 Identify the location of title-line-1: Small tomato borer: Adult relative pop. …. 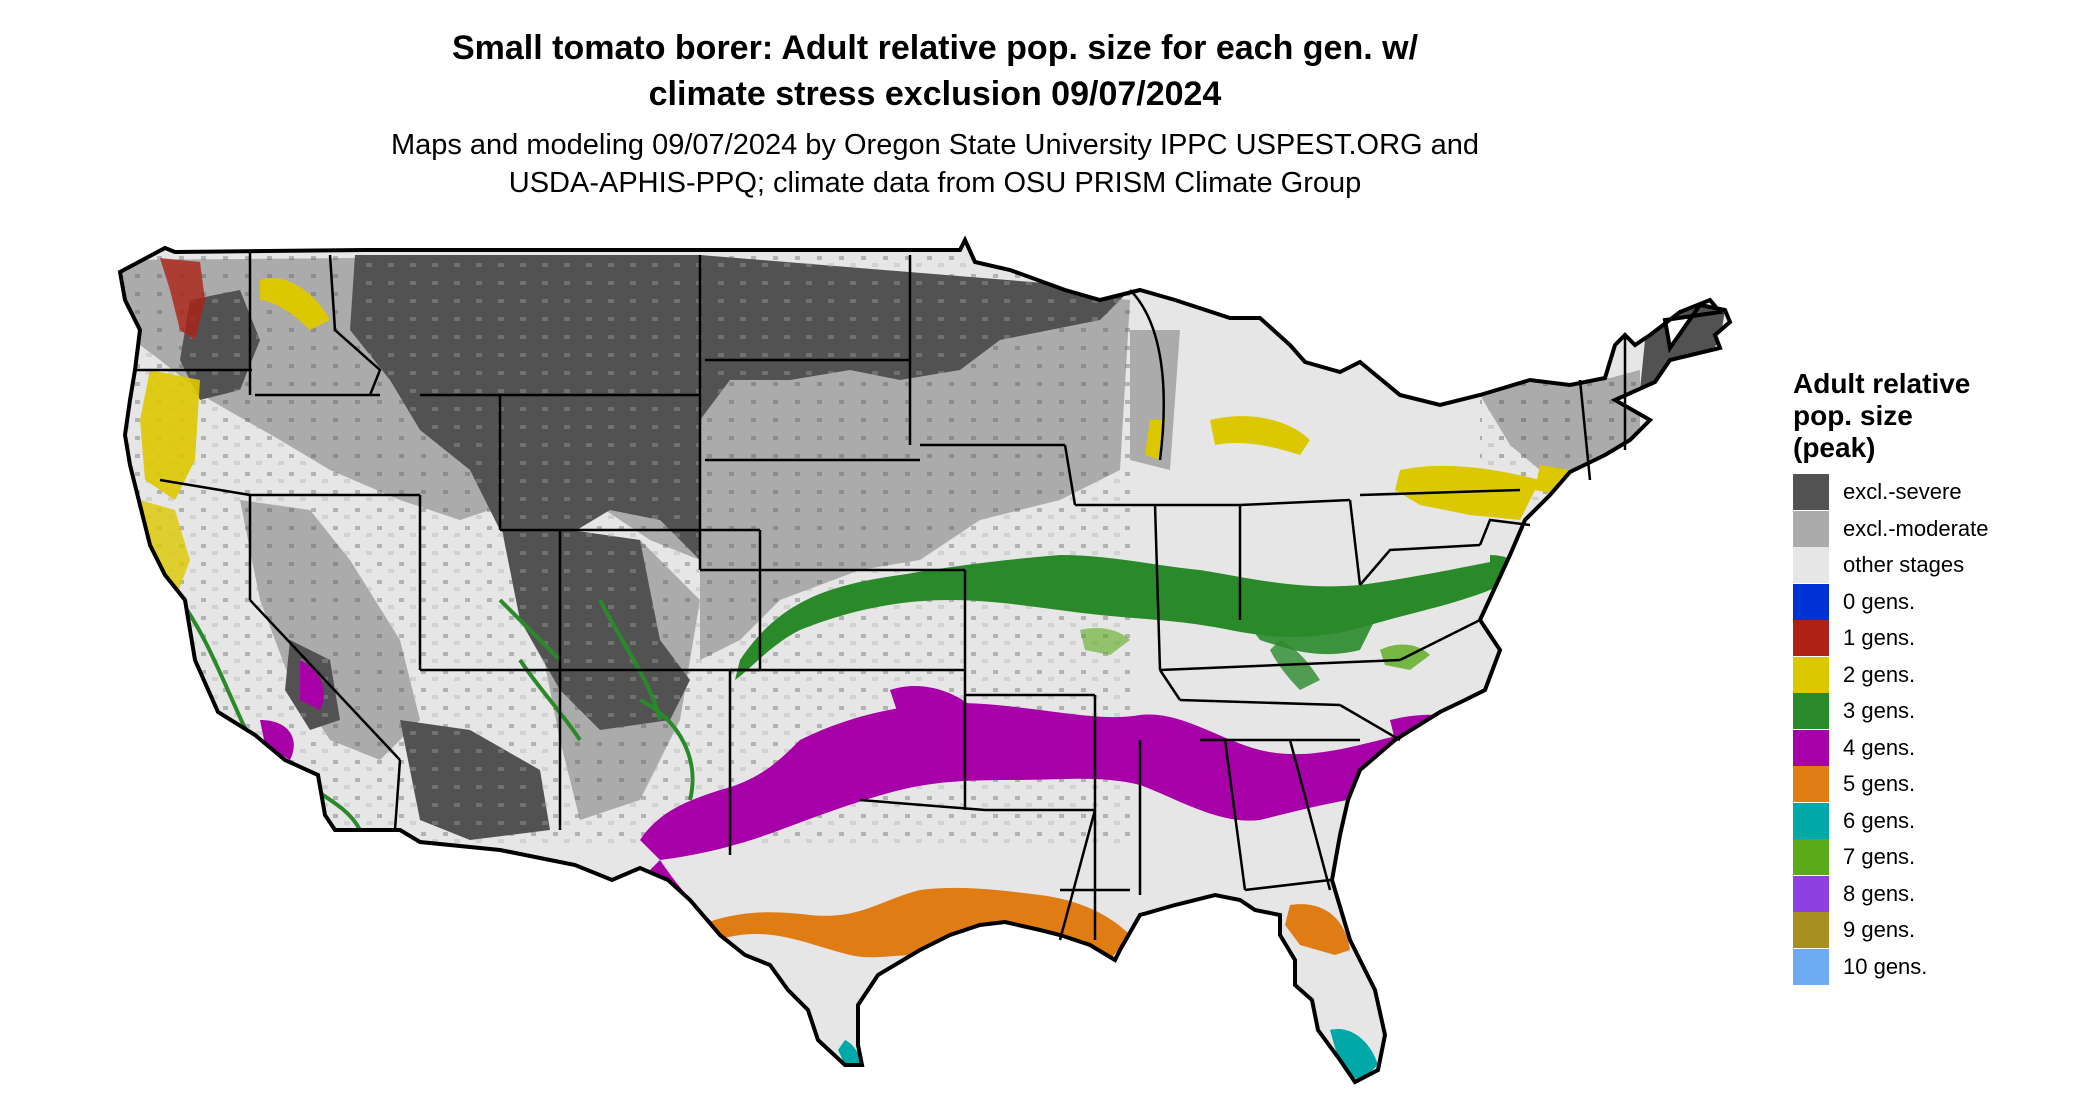
(935, 48).